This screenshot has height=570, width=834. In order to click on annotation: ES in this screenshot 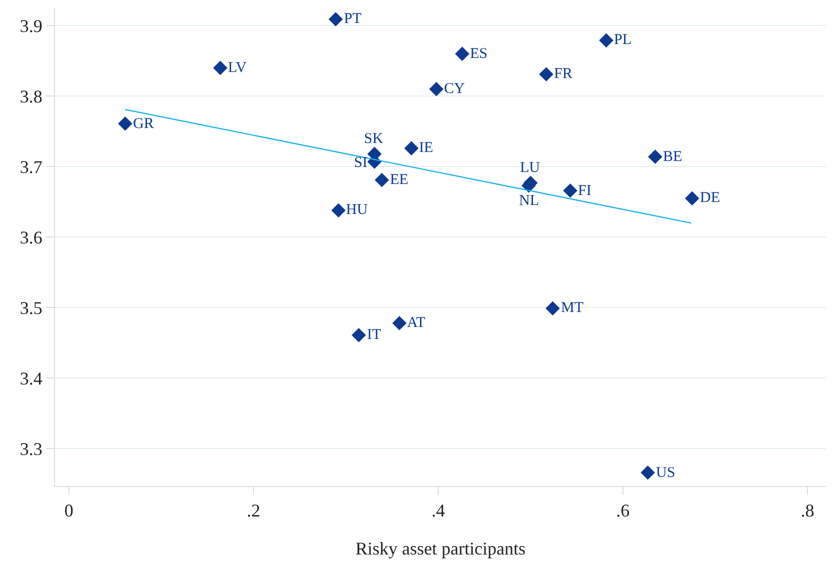, I will do `click(479, 54)`.